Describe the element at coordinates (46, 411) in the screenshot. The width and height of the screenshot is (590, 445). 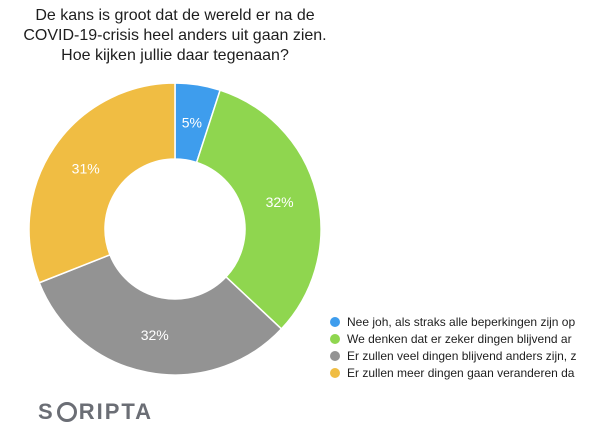
I see `logo-text-start: S` at that location.